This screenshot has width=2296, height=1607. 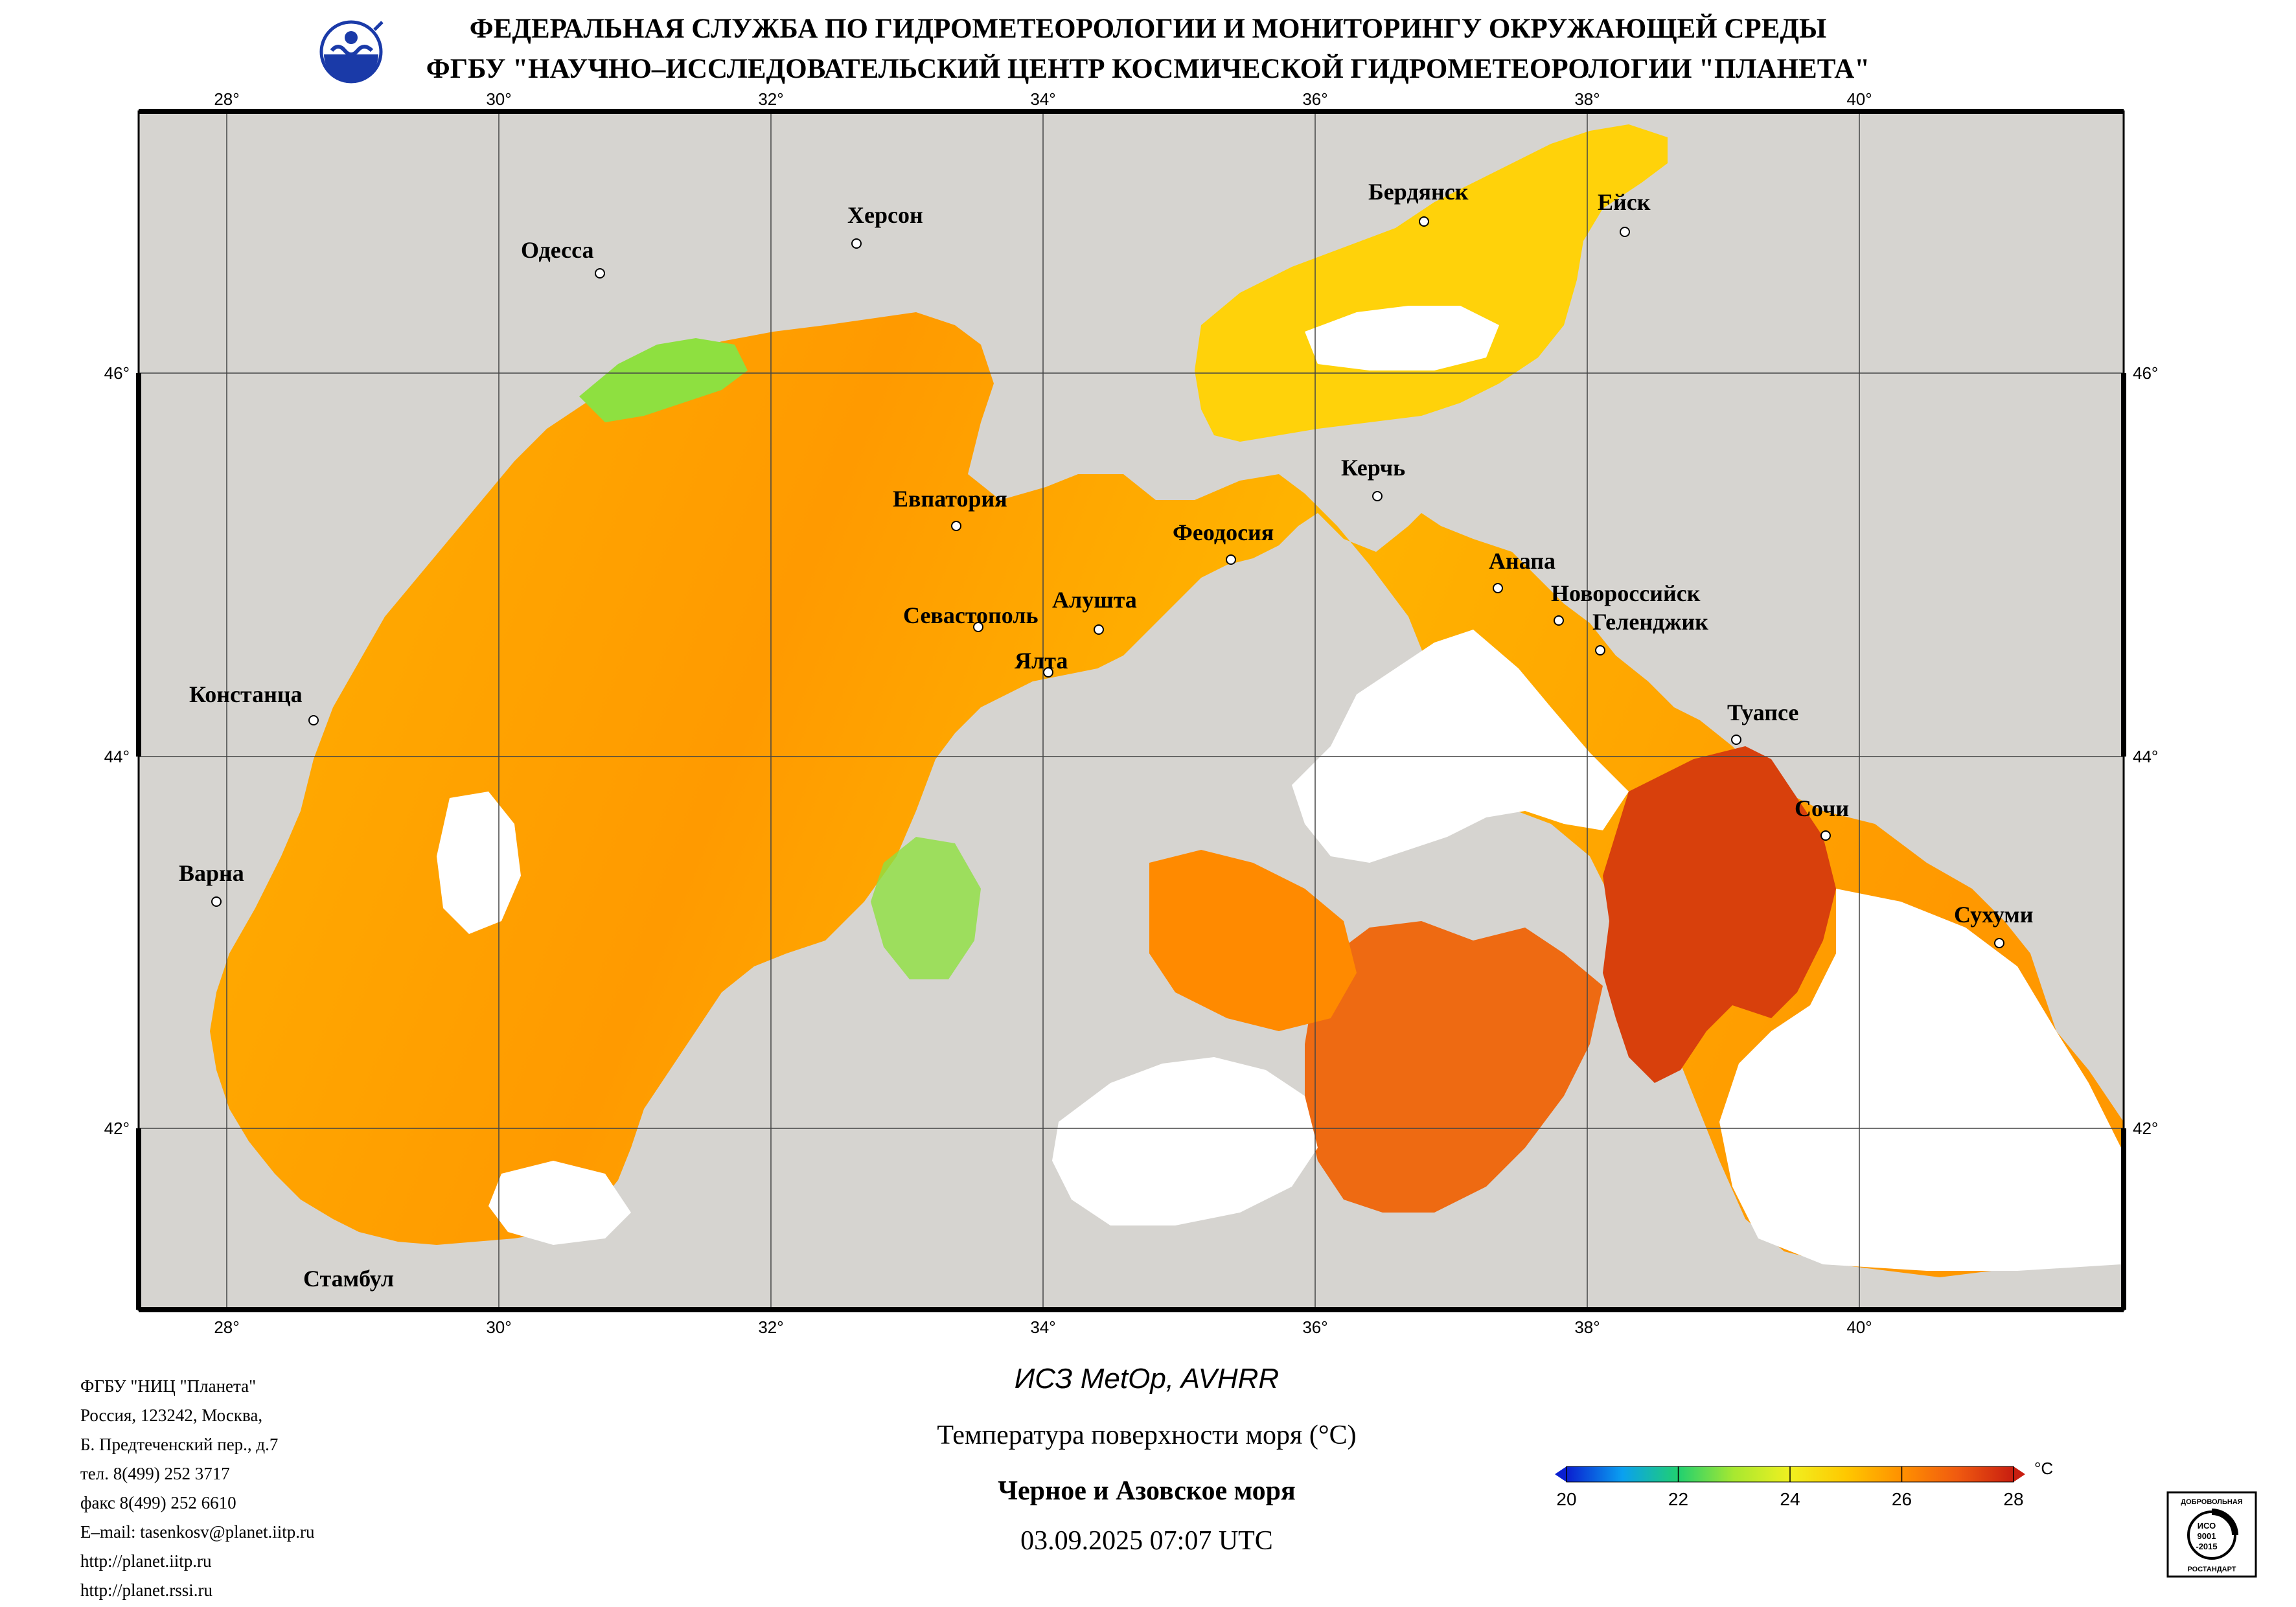 What do you see at coordinates (1626, 593) in the screenshot?
I see `city-label-novorossiysk: Новороссийск` at bounding box center [1626, 593].